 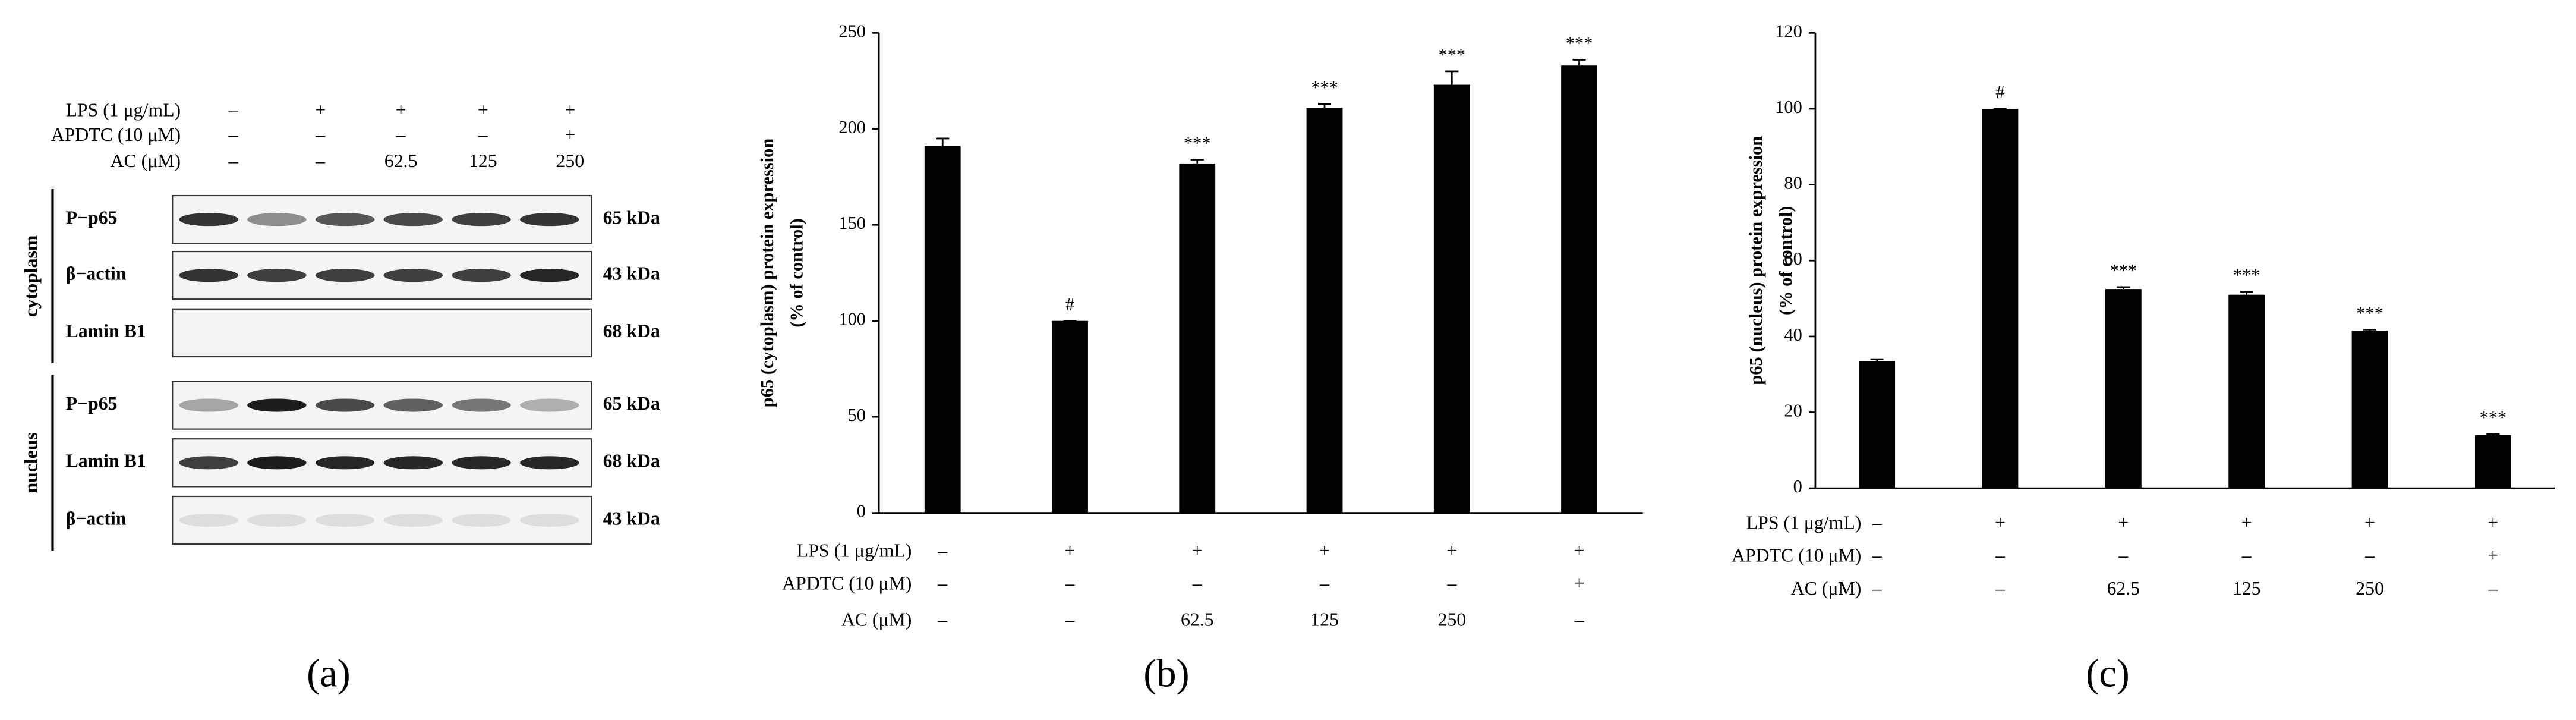 What do you see at coordinates (329, 673) in the screenshot?
I see `panel-label: (a)` at bounding box center [329, 673].